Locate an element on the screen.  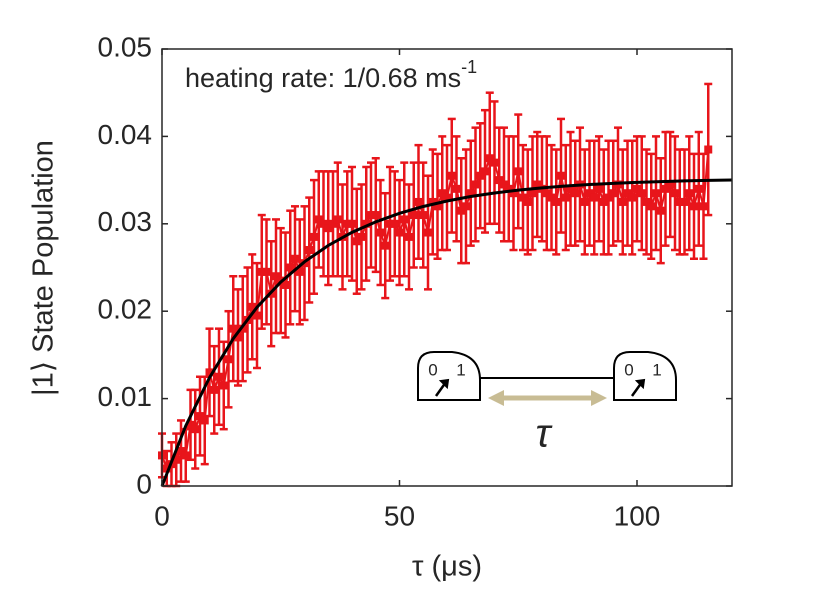
tau-label: τ is located at coordinates (545, 434).